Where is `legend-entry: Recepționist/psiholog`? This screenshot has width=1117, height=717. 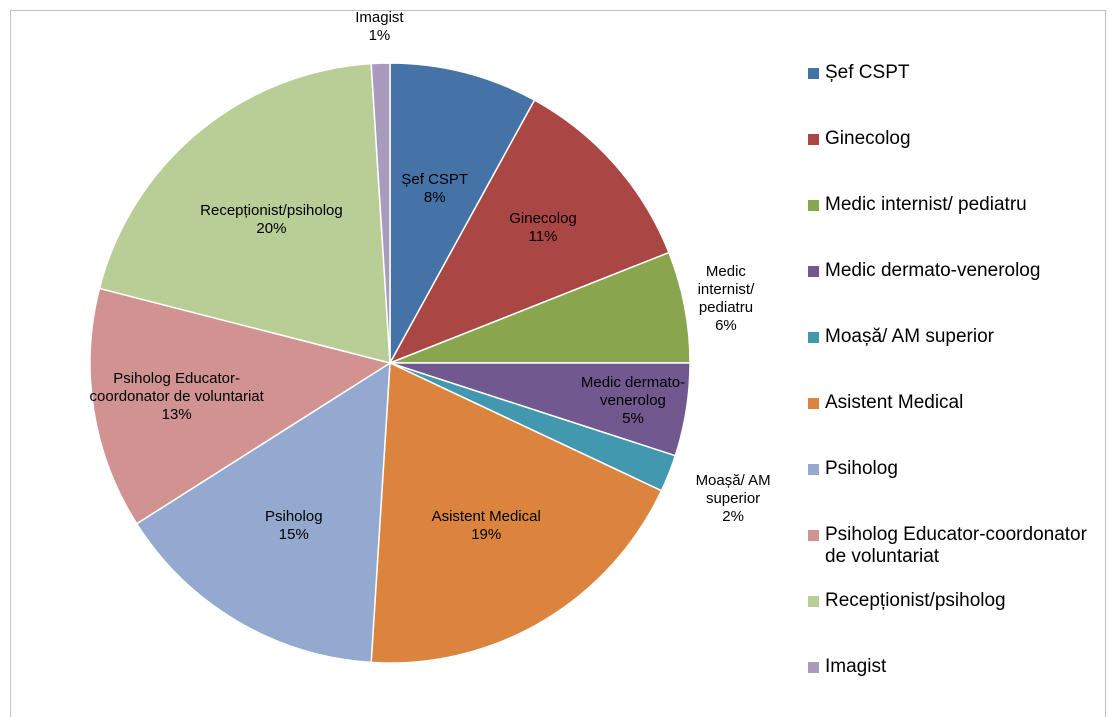 legend-entry: Recepționist/psiholog is located at coordinates (953, 601).